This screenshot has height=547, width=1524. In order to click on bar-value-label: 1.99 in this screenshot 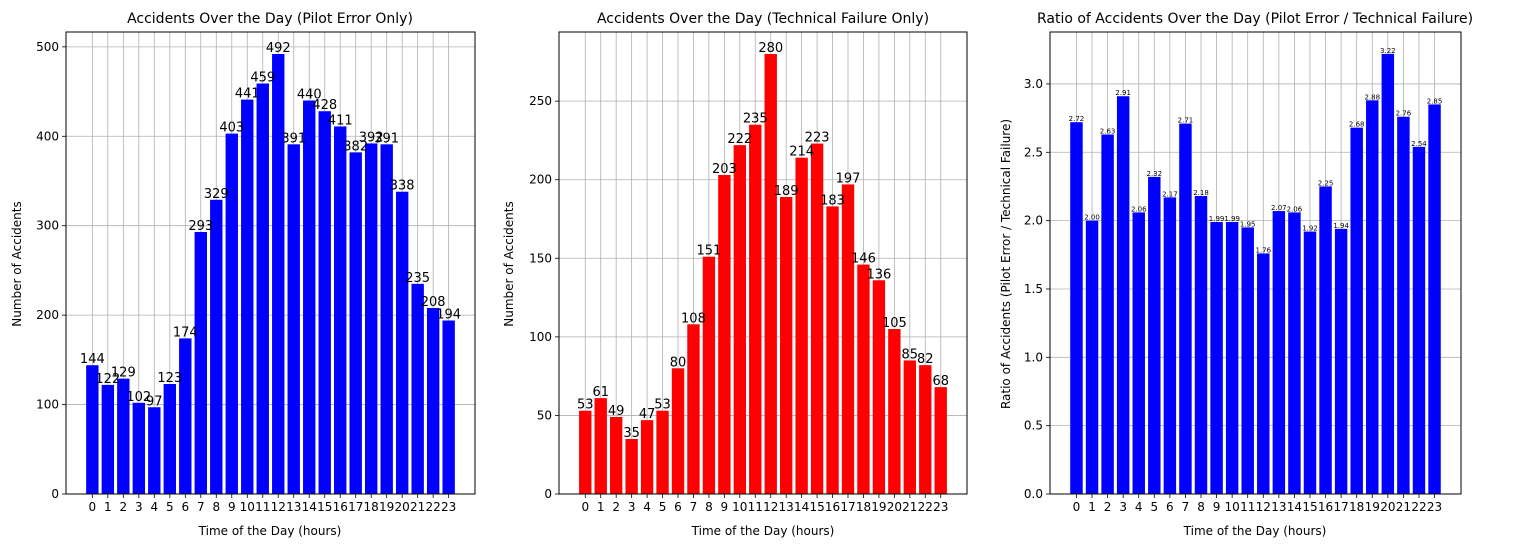, I will do `click(1232, 219)`.